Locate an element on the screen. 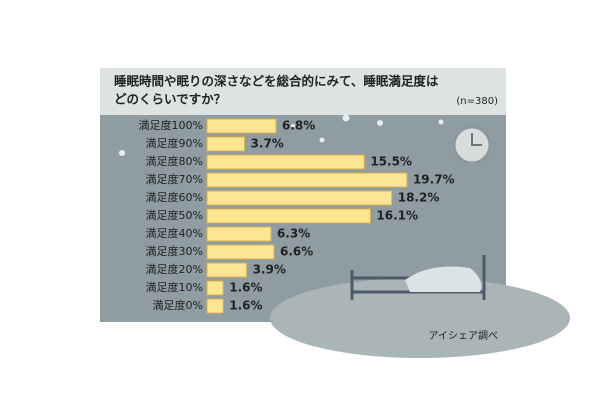  category-label: 満足度60% is located at coordinates (174, 197).